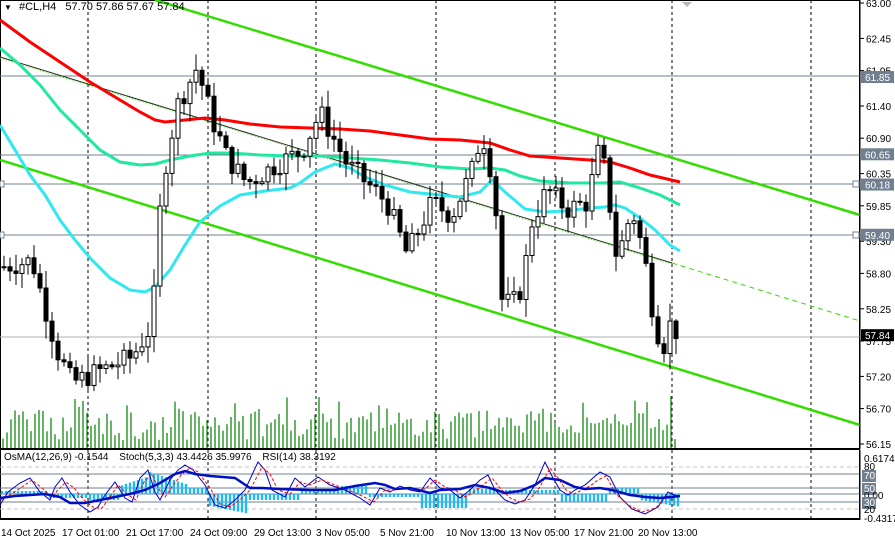 The width and height of the screenshot is (895, 541). Describe the element at coordinates (870, 510) in the screenshot. I see `svg-text: 20` at that location.